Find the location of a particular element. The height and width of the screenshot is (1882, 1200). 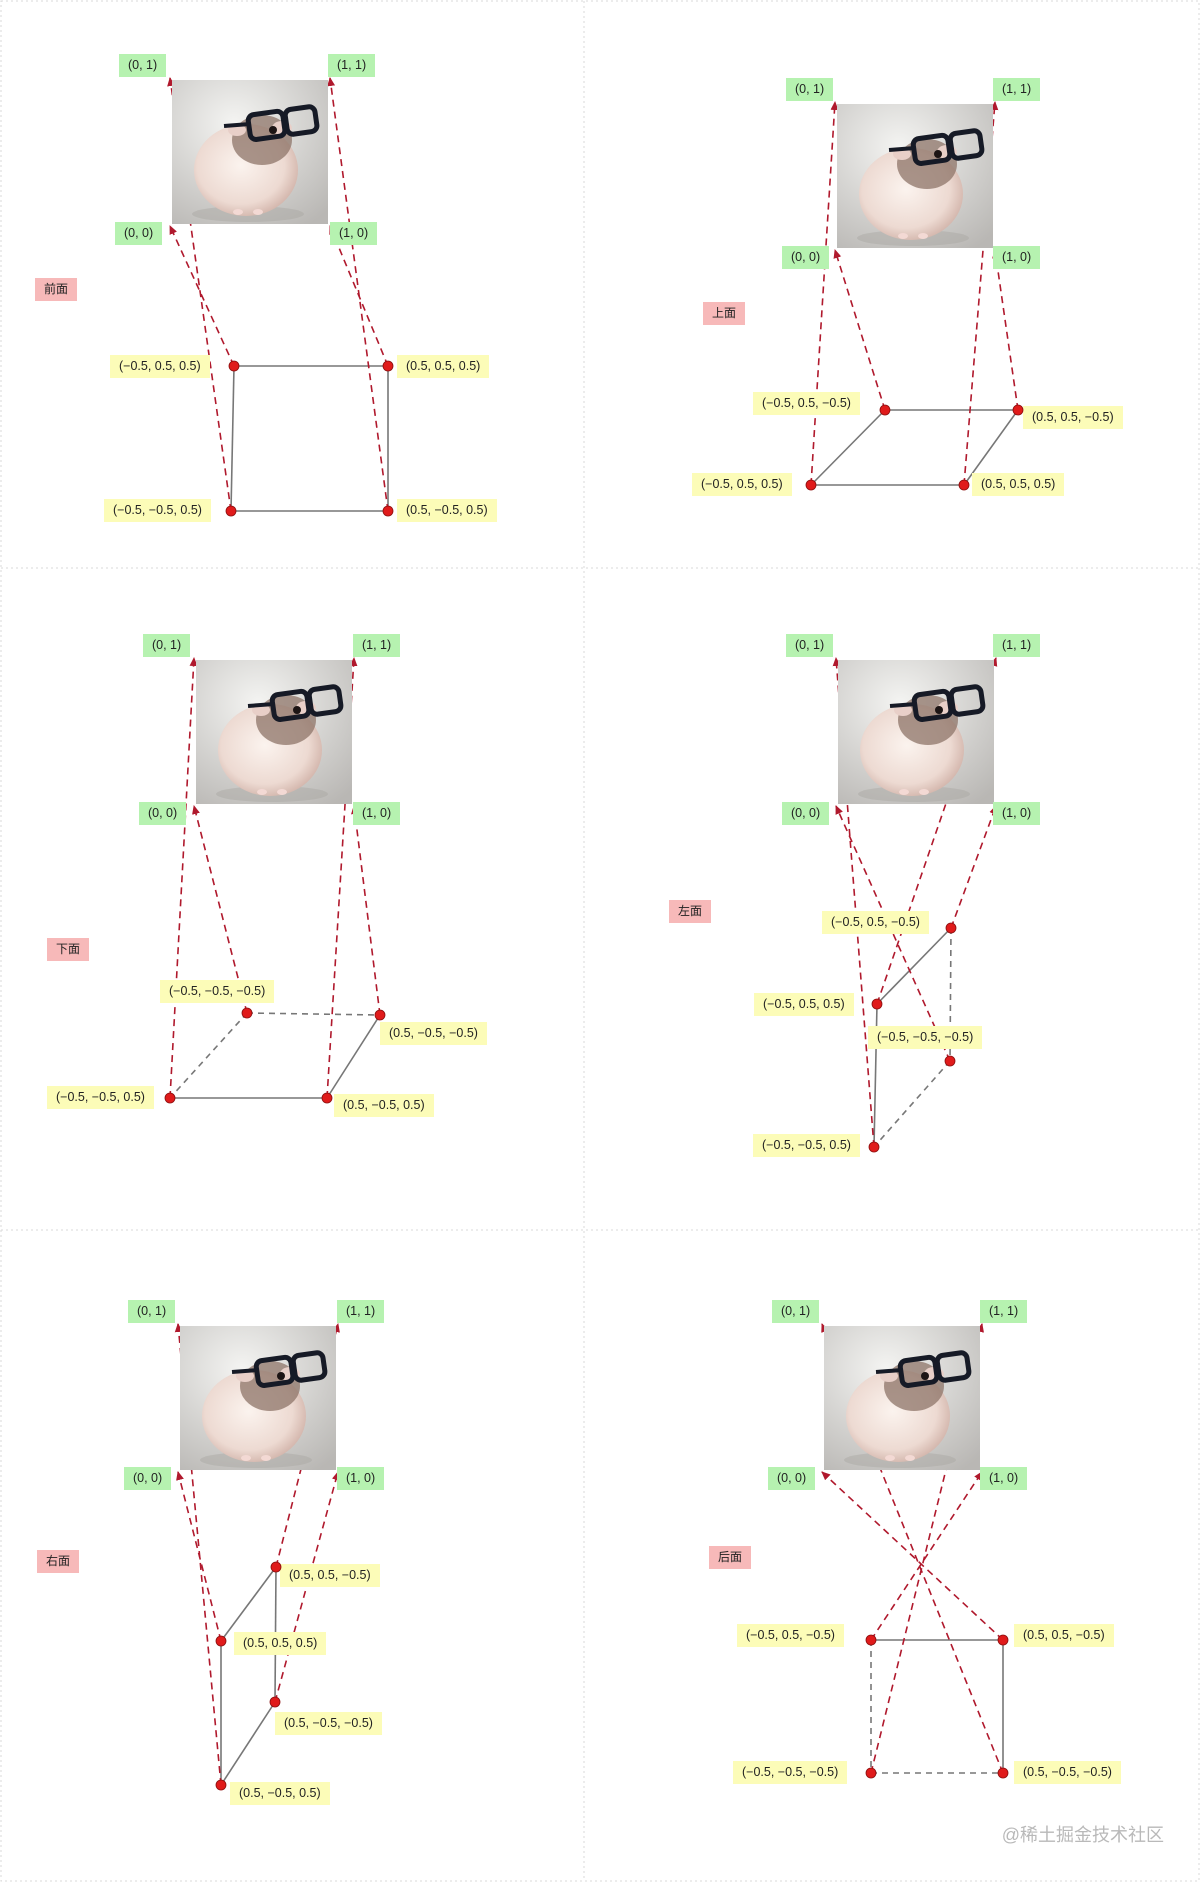

watermark: @稀土掘金技术社区 is located at coordinates (1082, 1835).